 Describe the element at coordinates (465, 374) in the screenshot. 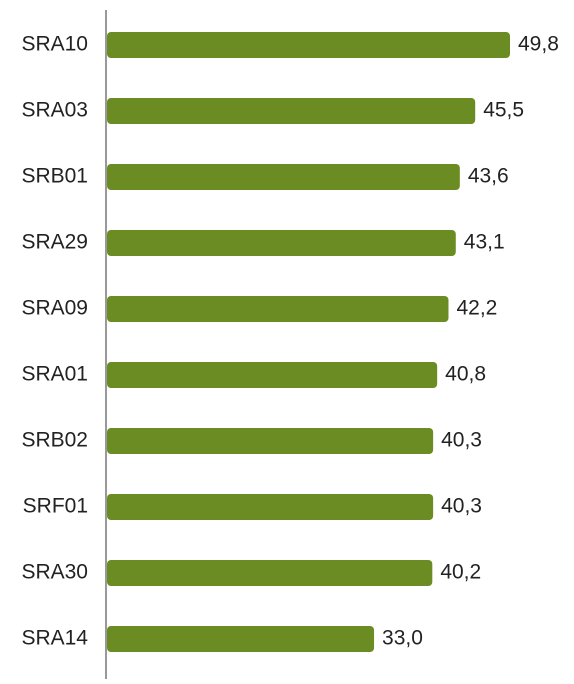

I see `value-label: 40,8` at that location.